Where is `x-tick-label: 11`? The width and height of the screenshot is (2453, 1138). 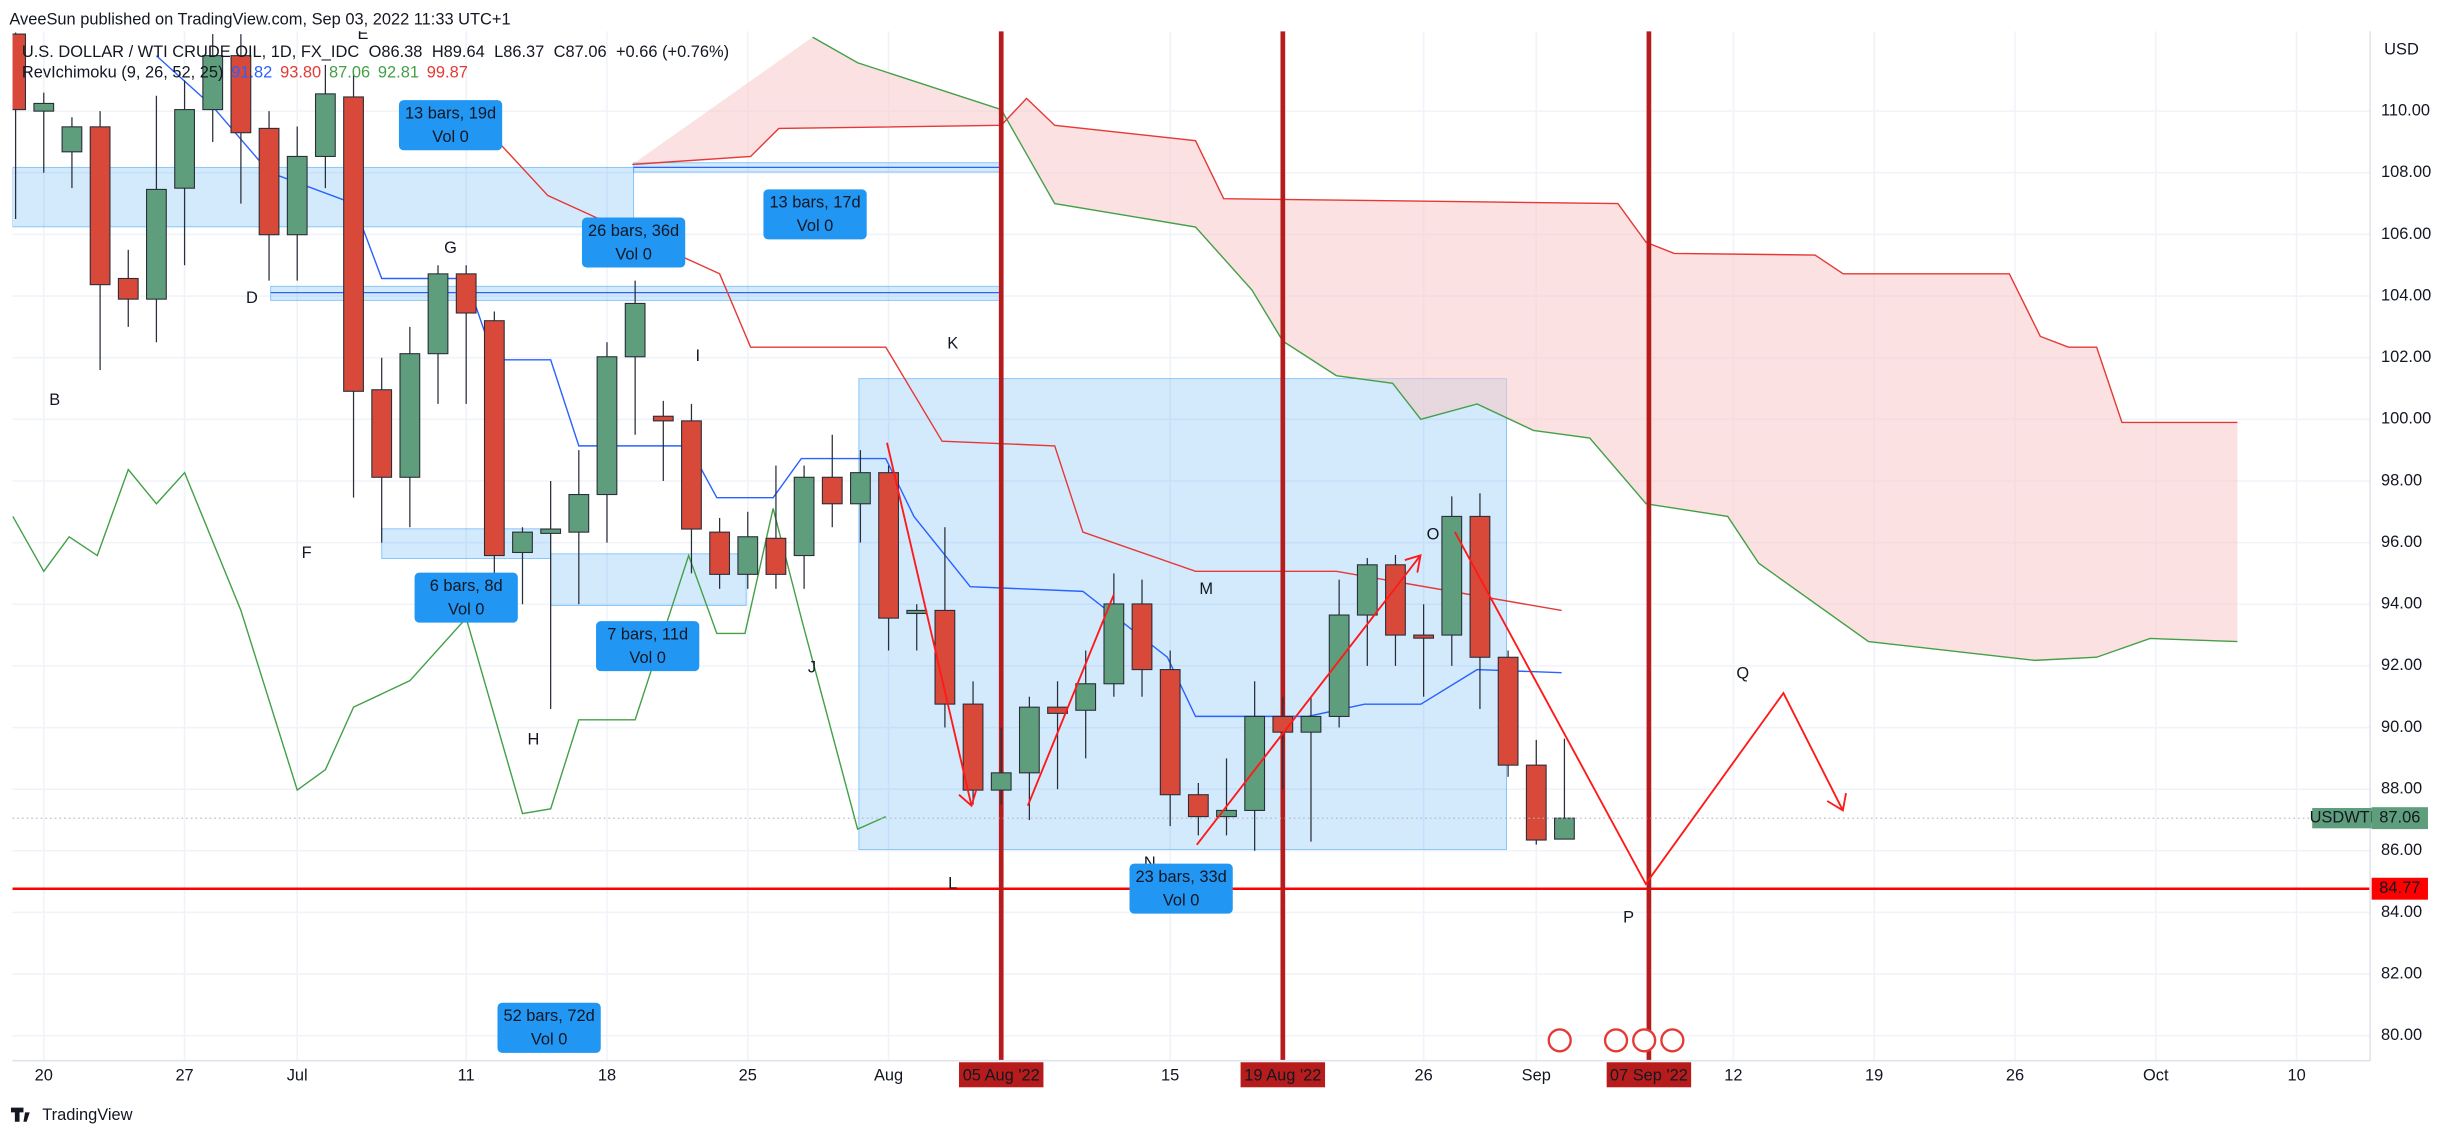 x-tick-label: 11 is located at coordinates (466, 1076).